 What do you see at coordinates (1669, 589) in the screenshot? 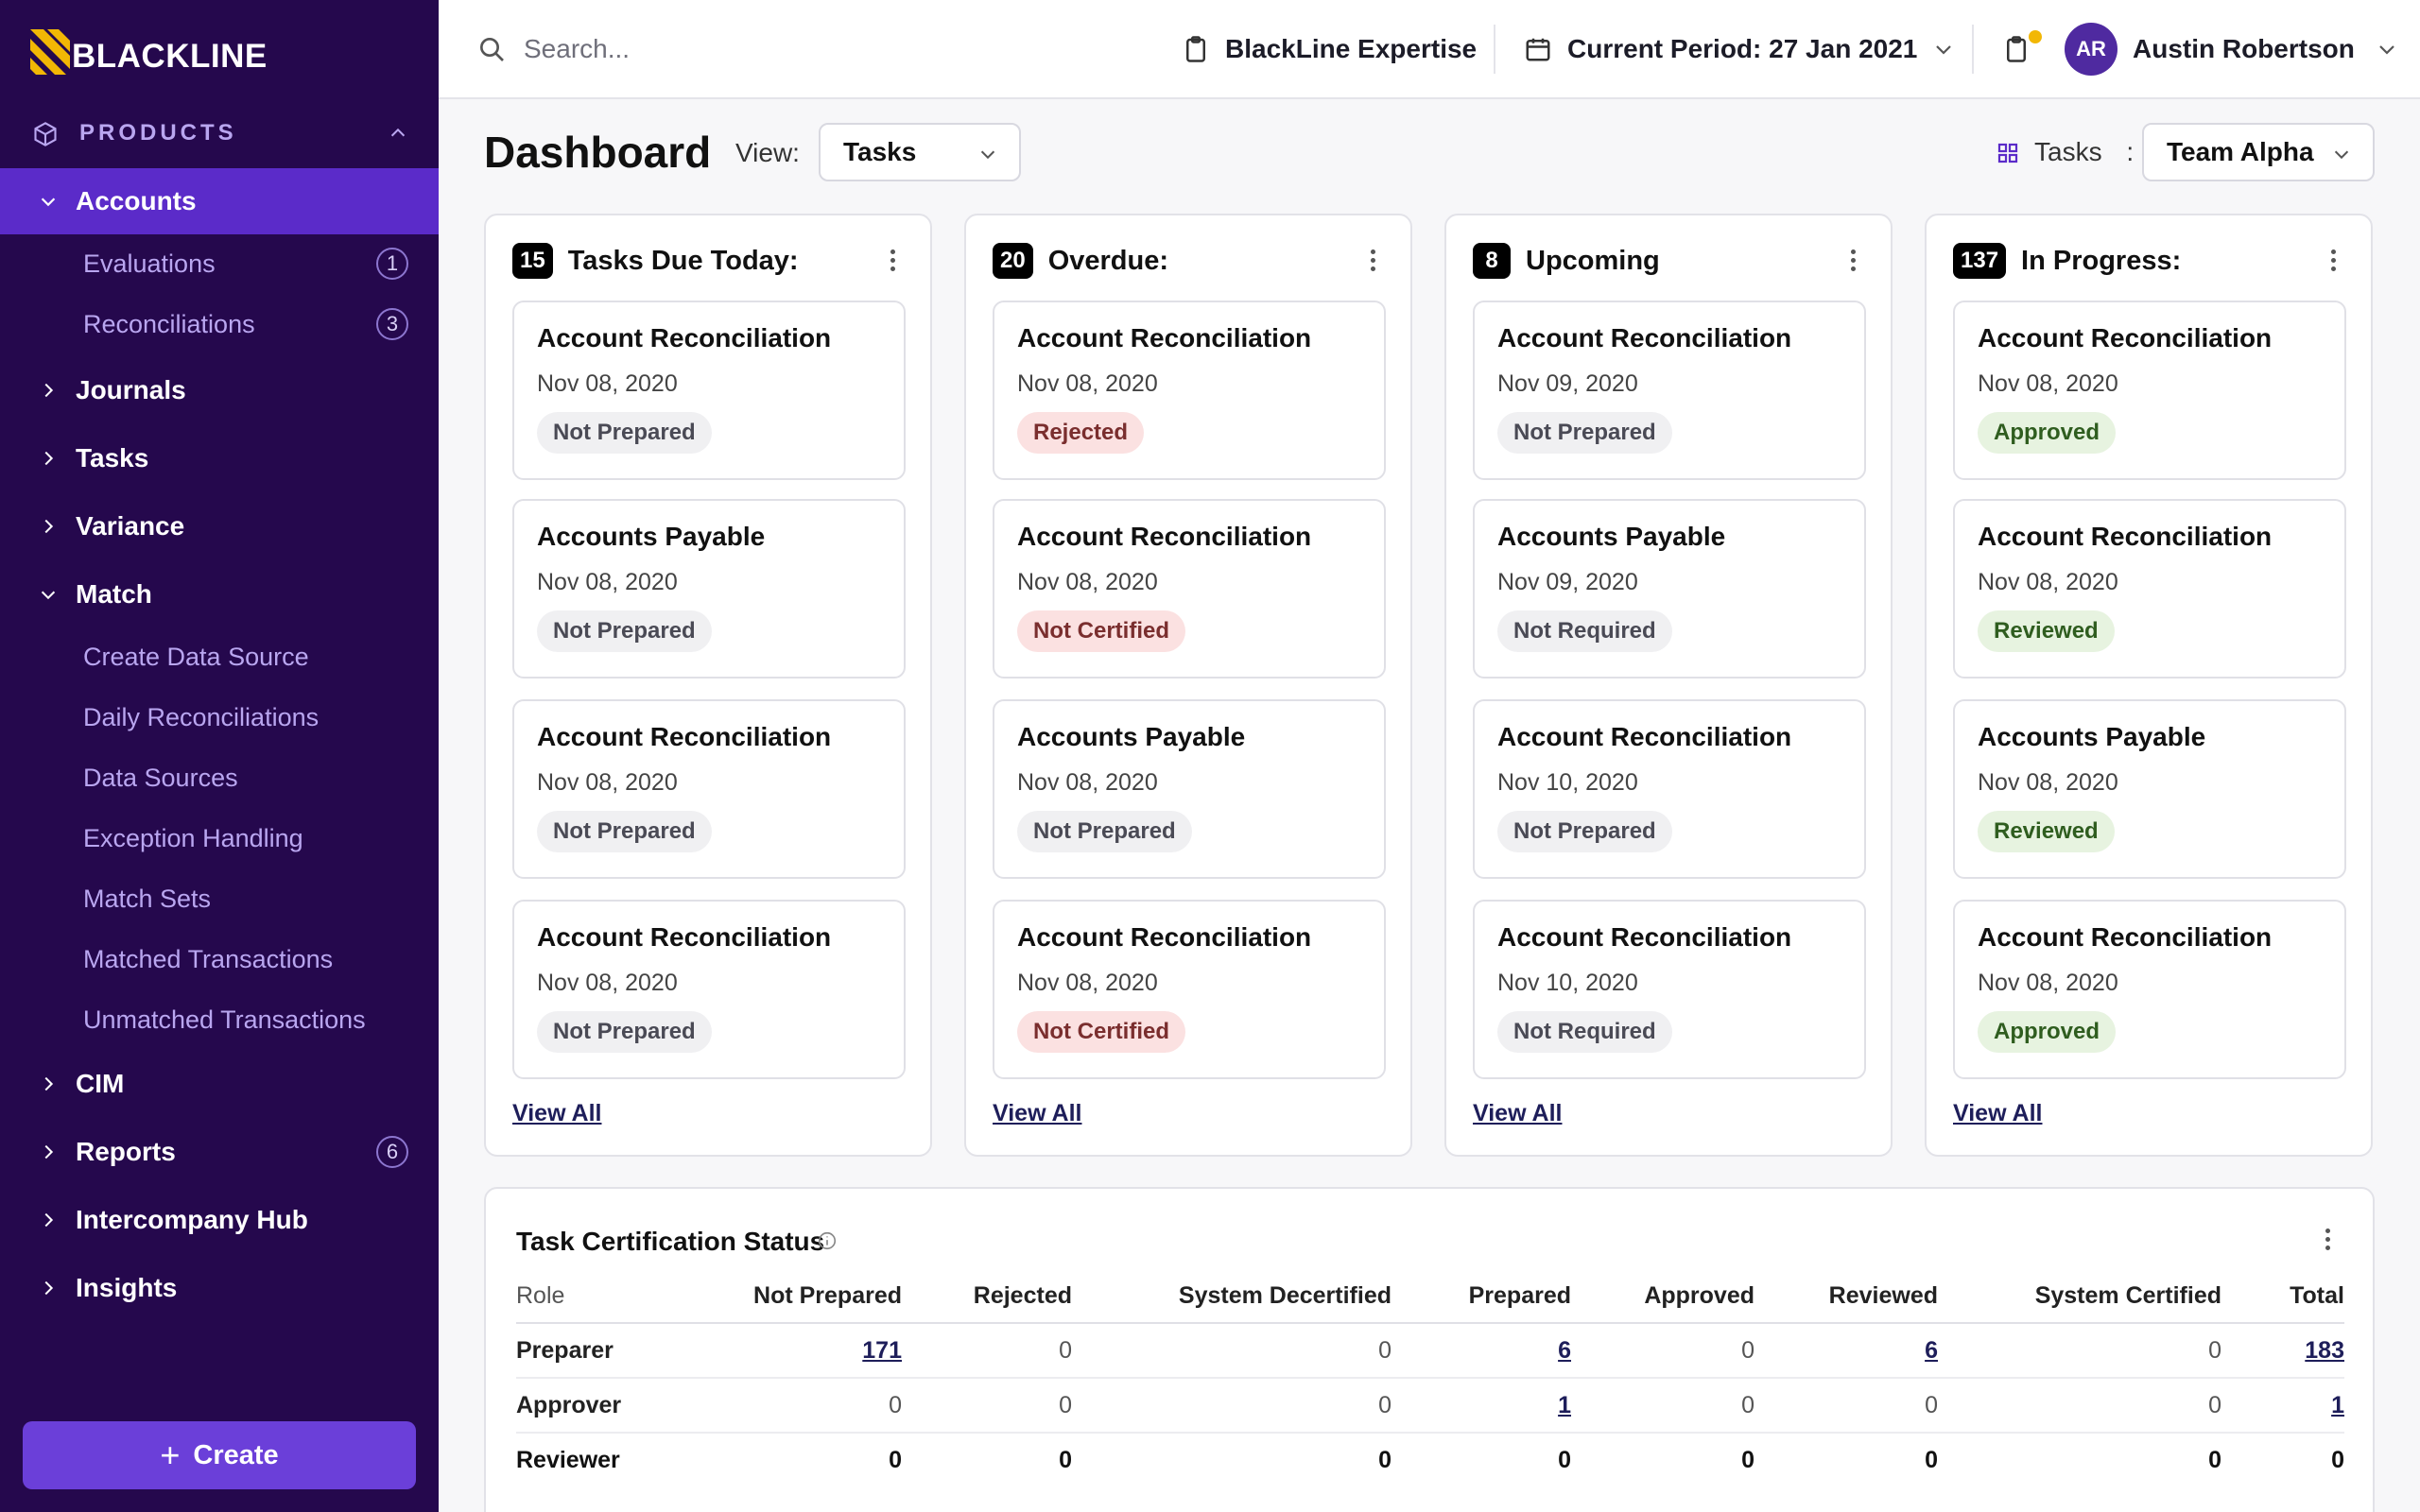
I see `task-card: Accounts Payable Nov 09, 2020 Not Required` at bounding box center [1669, 589].